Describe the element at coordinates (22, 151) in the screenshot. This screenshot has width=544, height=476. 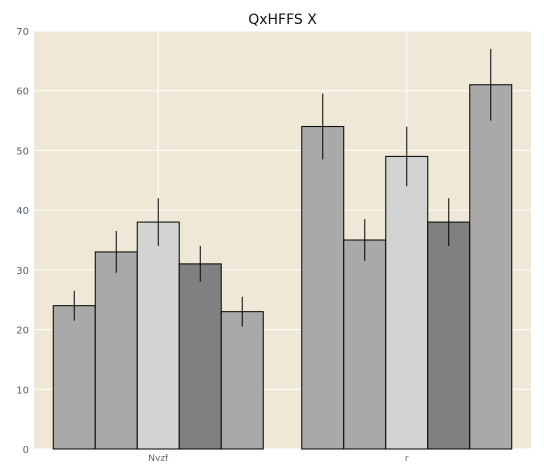
I see `y-tick-label: 50` at that location.